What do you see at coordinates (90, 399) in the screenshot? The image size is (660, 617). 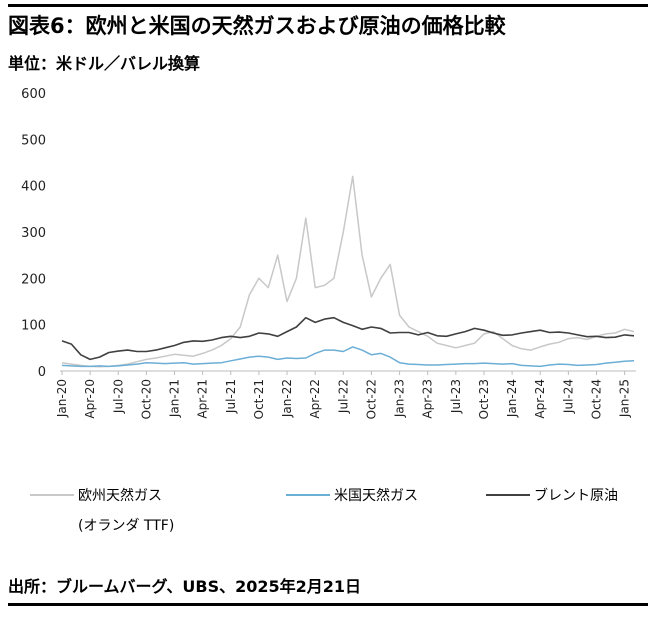 I see `x-tick-label: Apr-20` at bounding box center [90, 399].